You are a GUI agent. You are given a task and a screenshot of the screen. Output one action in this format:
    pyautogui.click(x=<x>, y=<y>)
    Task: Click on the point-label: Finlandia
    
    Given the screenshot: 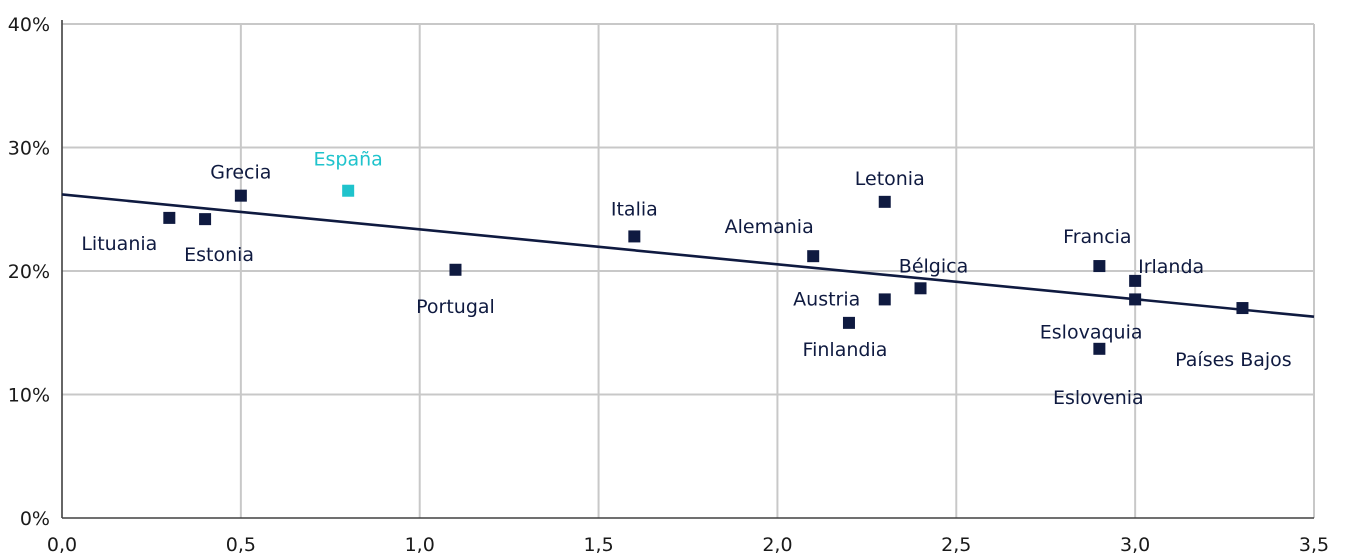 What is the action you would take?
    pyautogui.click(x=845, y=350)
    